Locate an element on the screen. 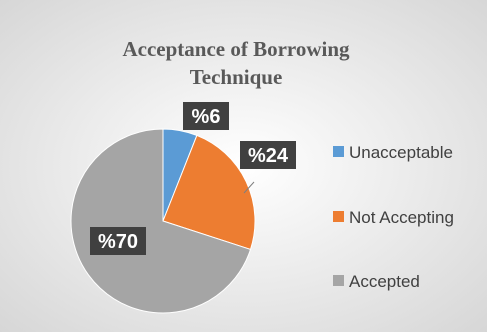 This screenshot has height=332, width=487. legend-label-accepted: Accepted is located at coordinates (384, 281).